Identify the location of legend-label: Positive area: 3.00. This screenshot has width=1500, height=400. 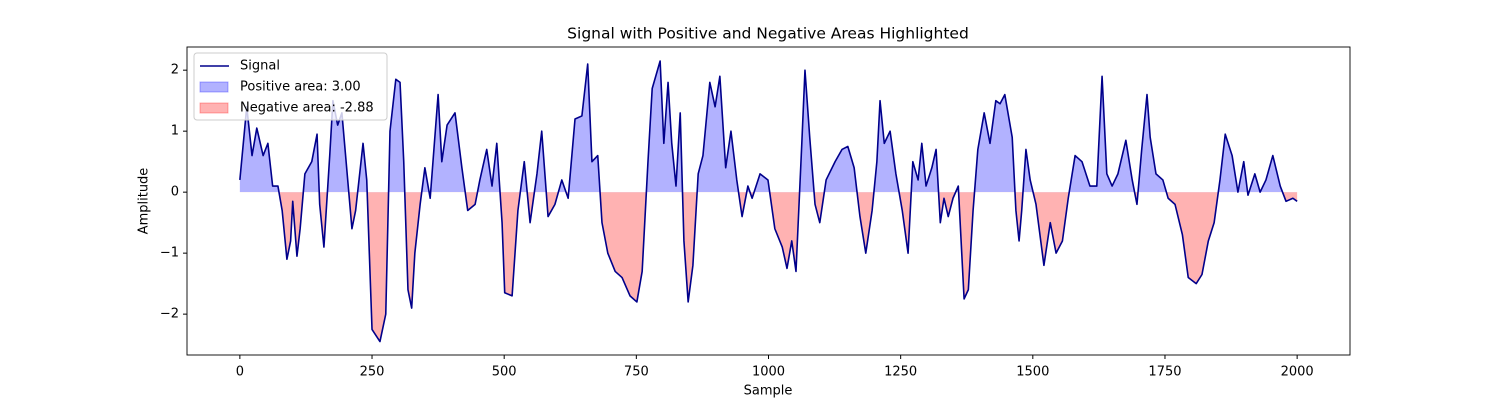
(300, 87).